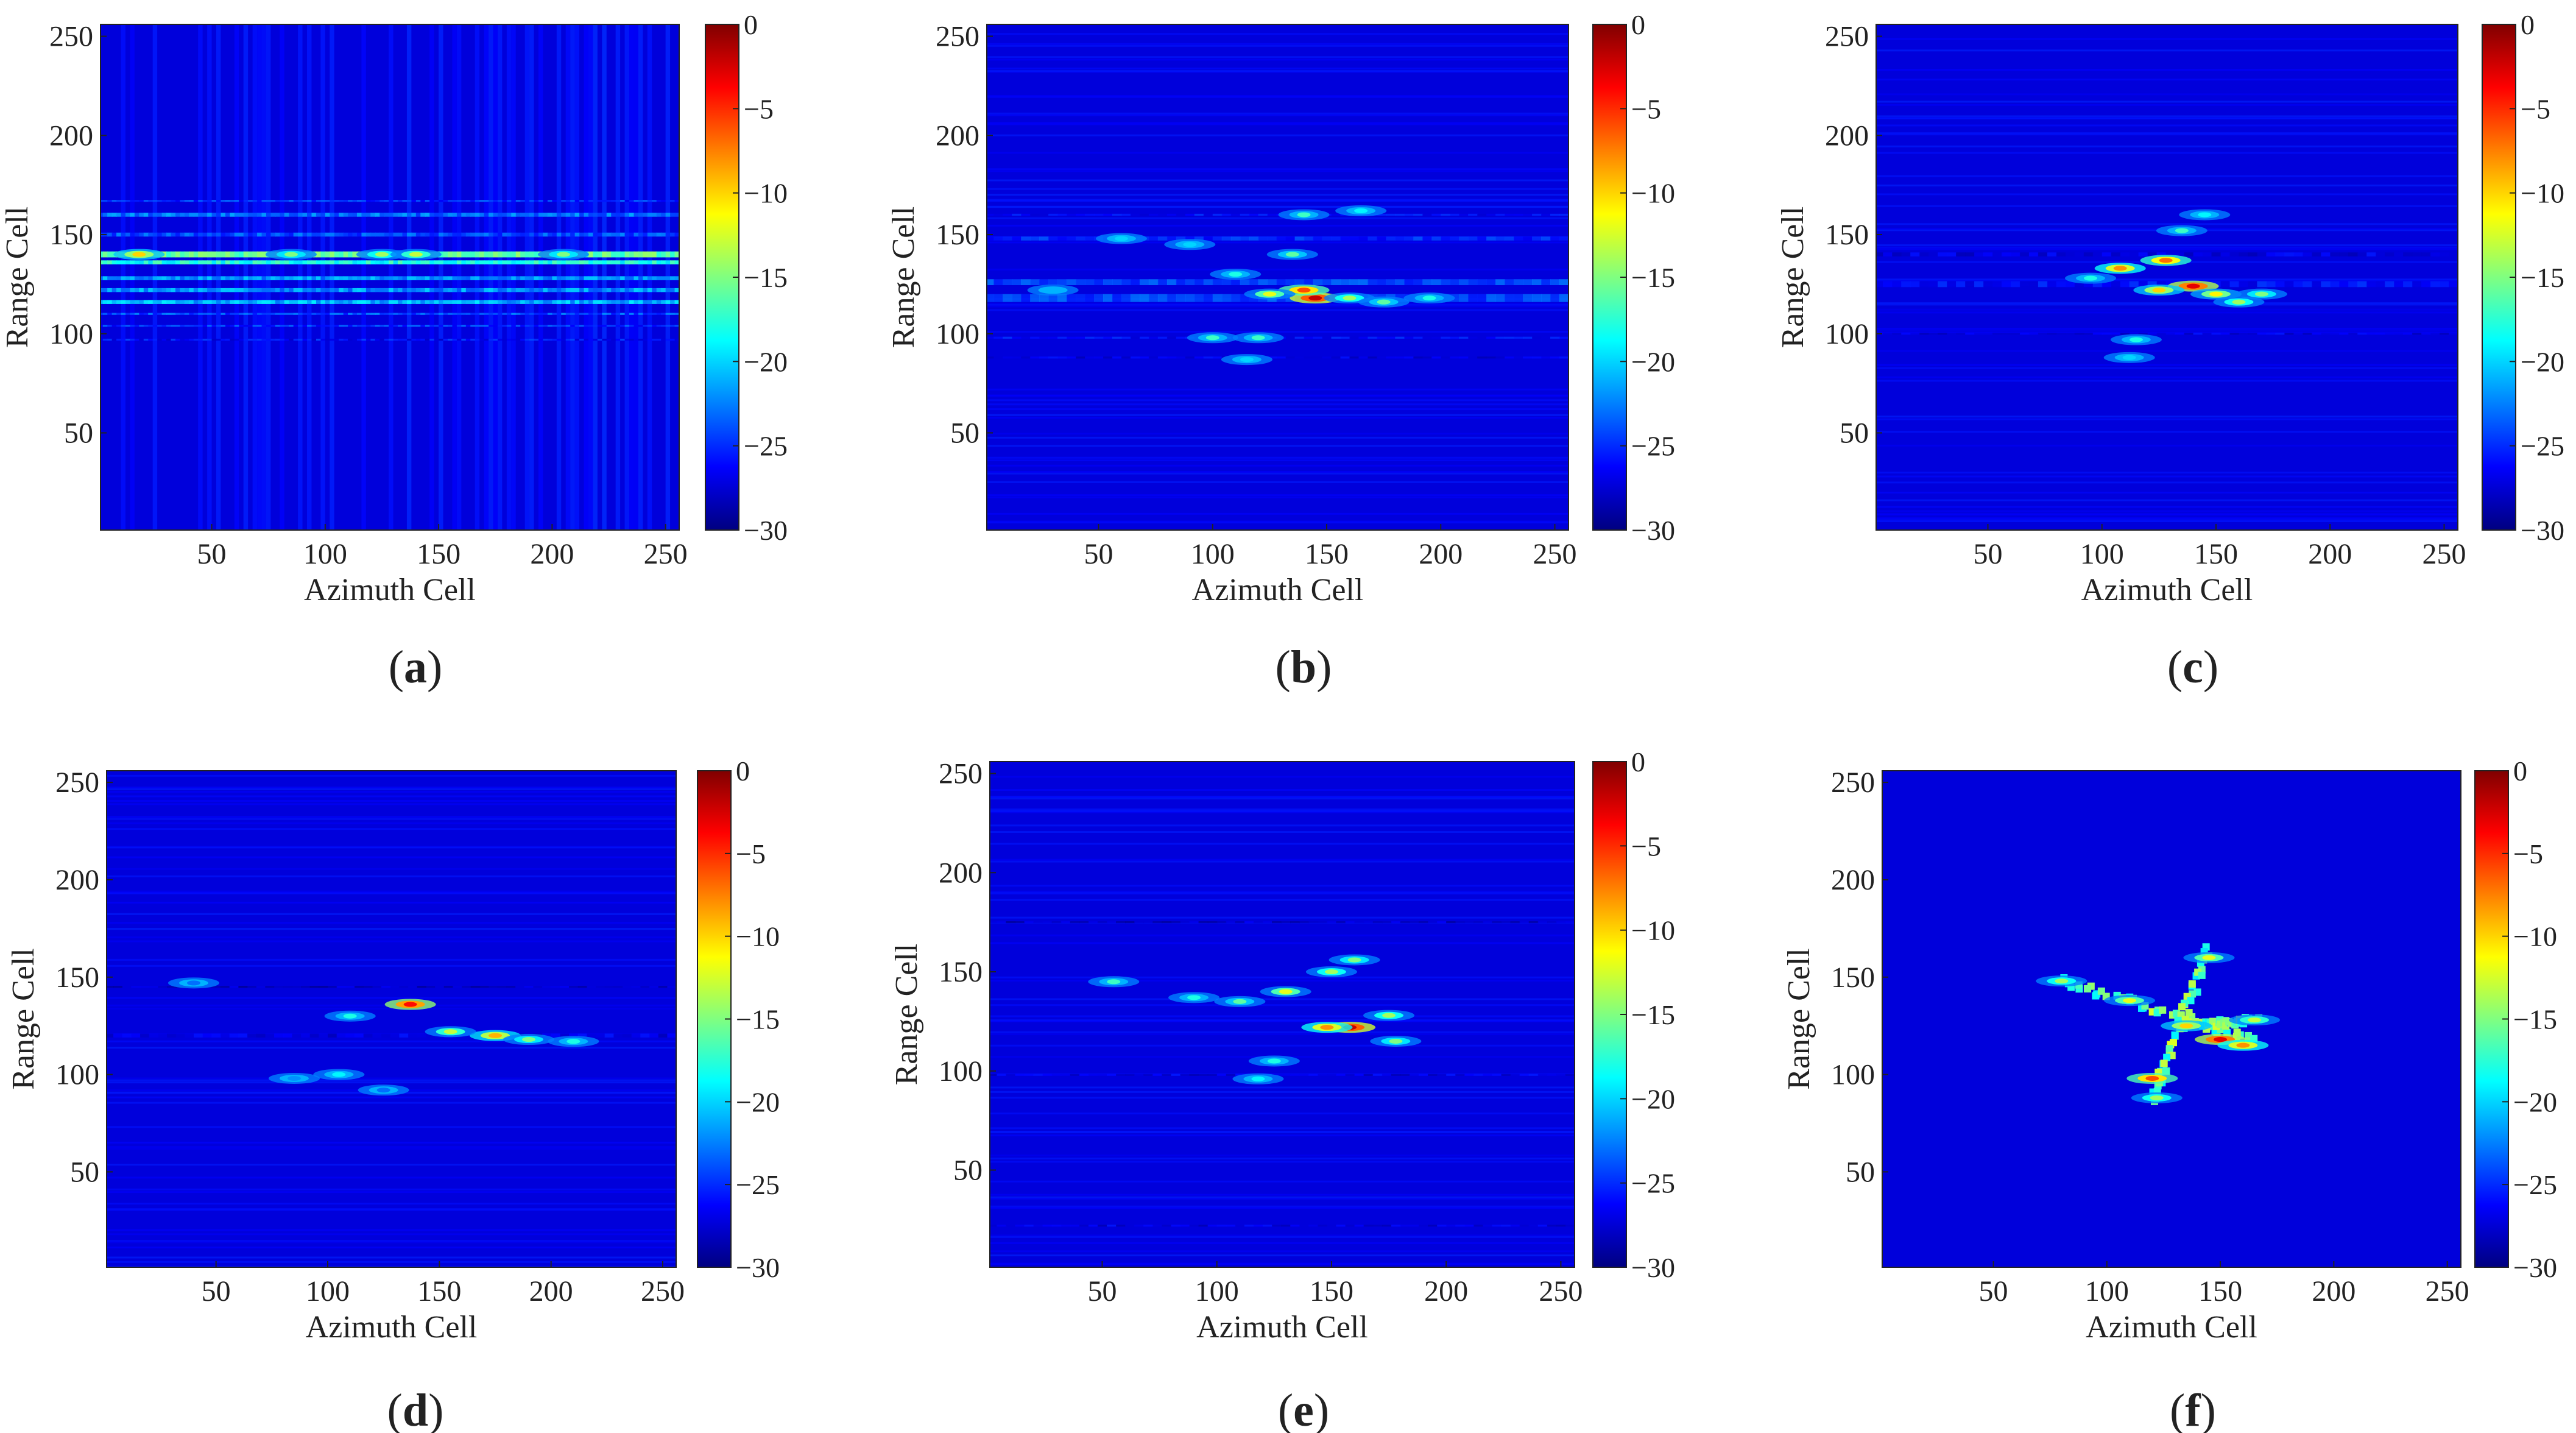 The image size is (2576, 1433). Describe the element at coordinates (1646, 108) in the screenshot. I see `colorbar-tick-label: −5` at that location.